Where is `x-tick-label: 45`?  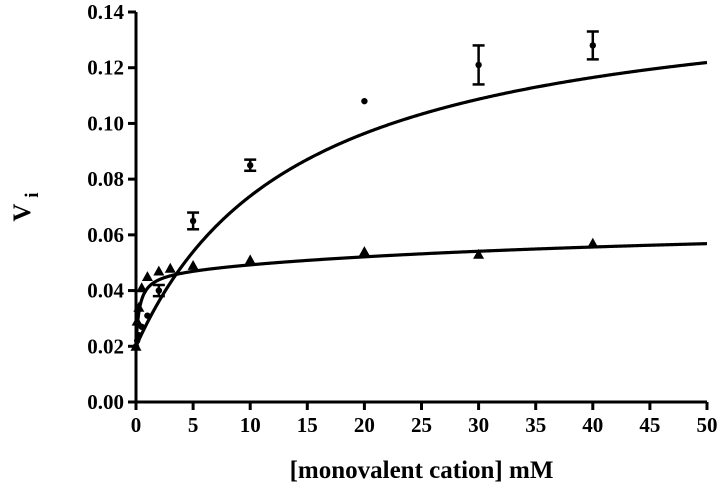
x-tick-label: 45 is located at coordinates (649, 425).